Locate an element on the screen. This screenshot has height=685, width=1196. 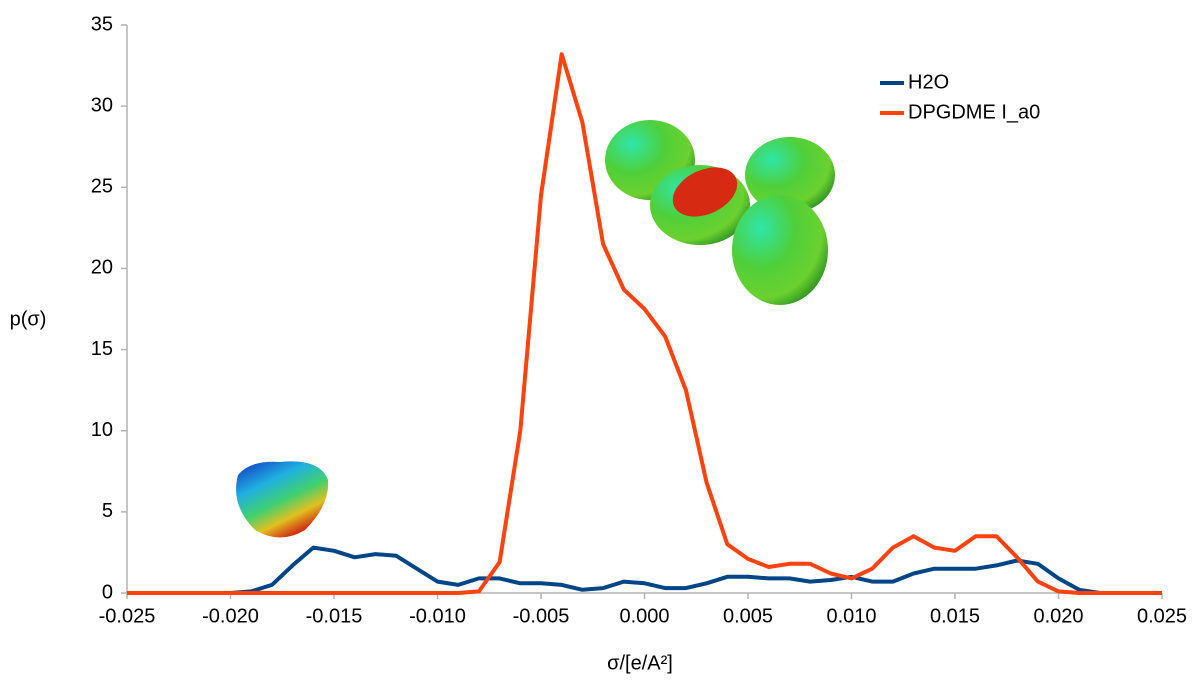
series-line is located at coordinates (644, 570).